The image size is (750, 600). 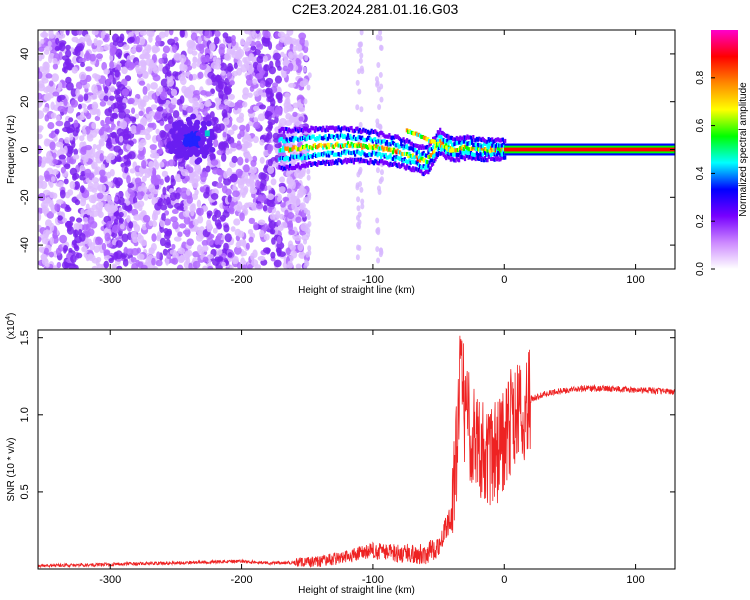 What do you see at coordinates (11, 470) in the screenshot?
I see `y-axis-label-bottom: SNR (10 * v/v)` at bounding box center [11, 470].